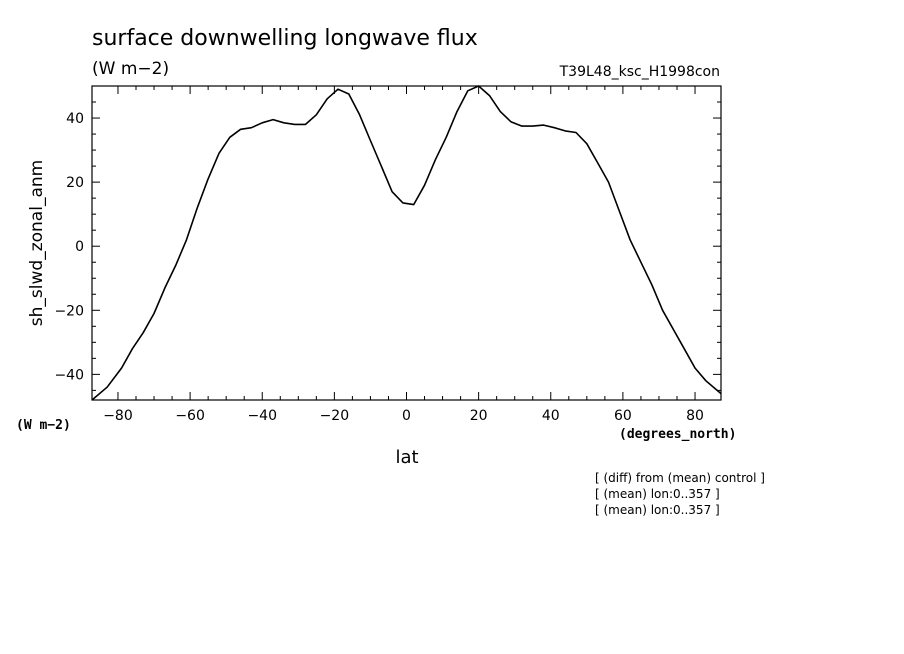 The width and height of the screenshot is (904, 654). Describe the element at coordinates (79, 247) in the screenshot. I see `y-tick-label: 0` at that location.